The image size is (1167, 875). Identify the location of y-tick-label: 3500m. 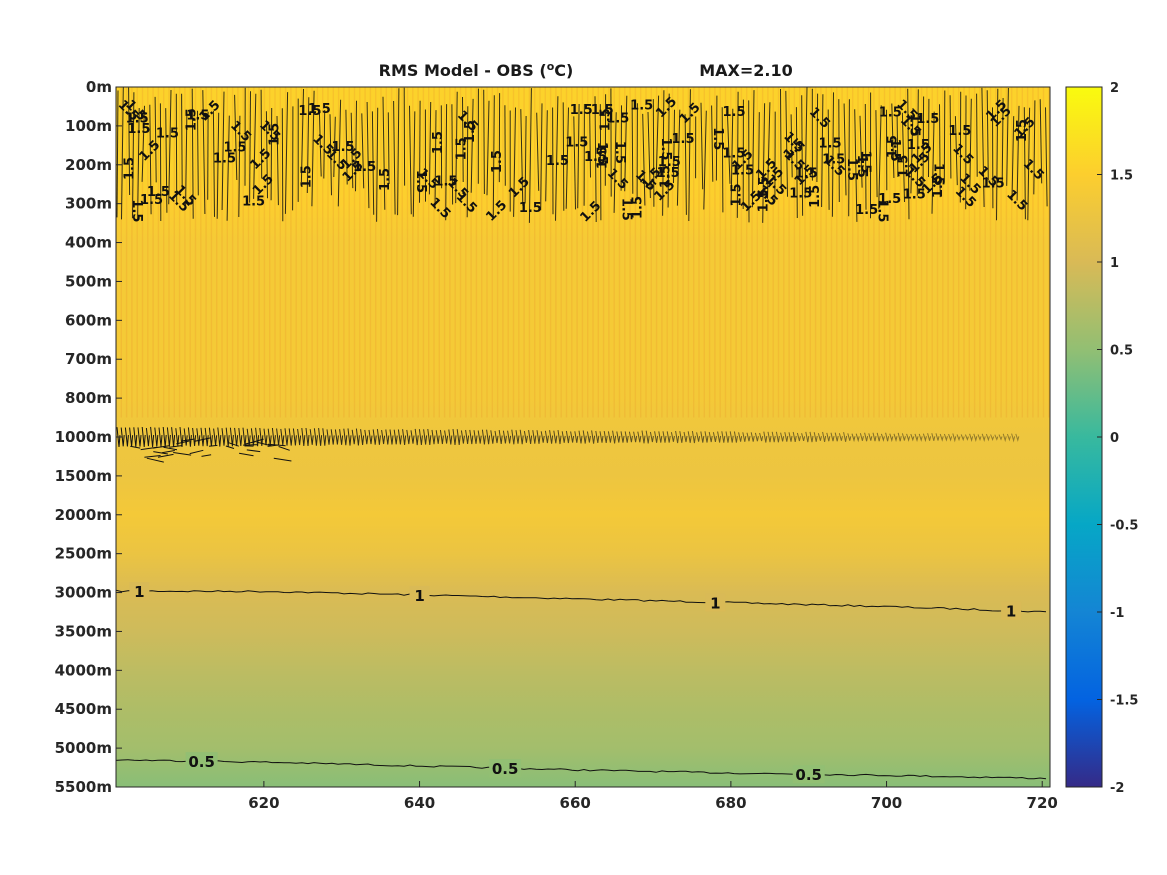
(83, 631).